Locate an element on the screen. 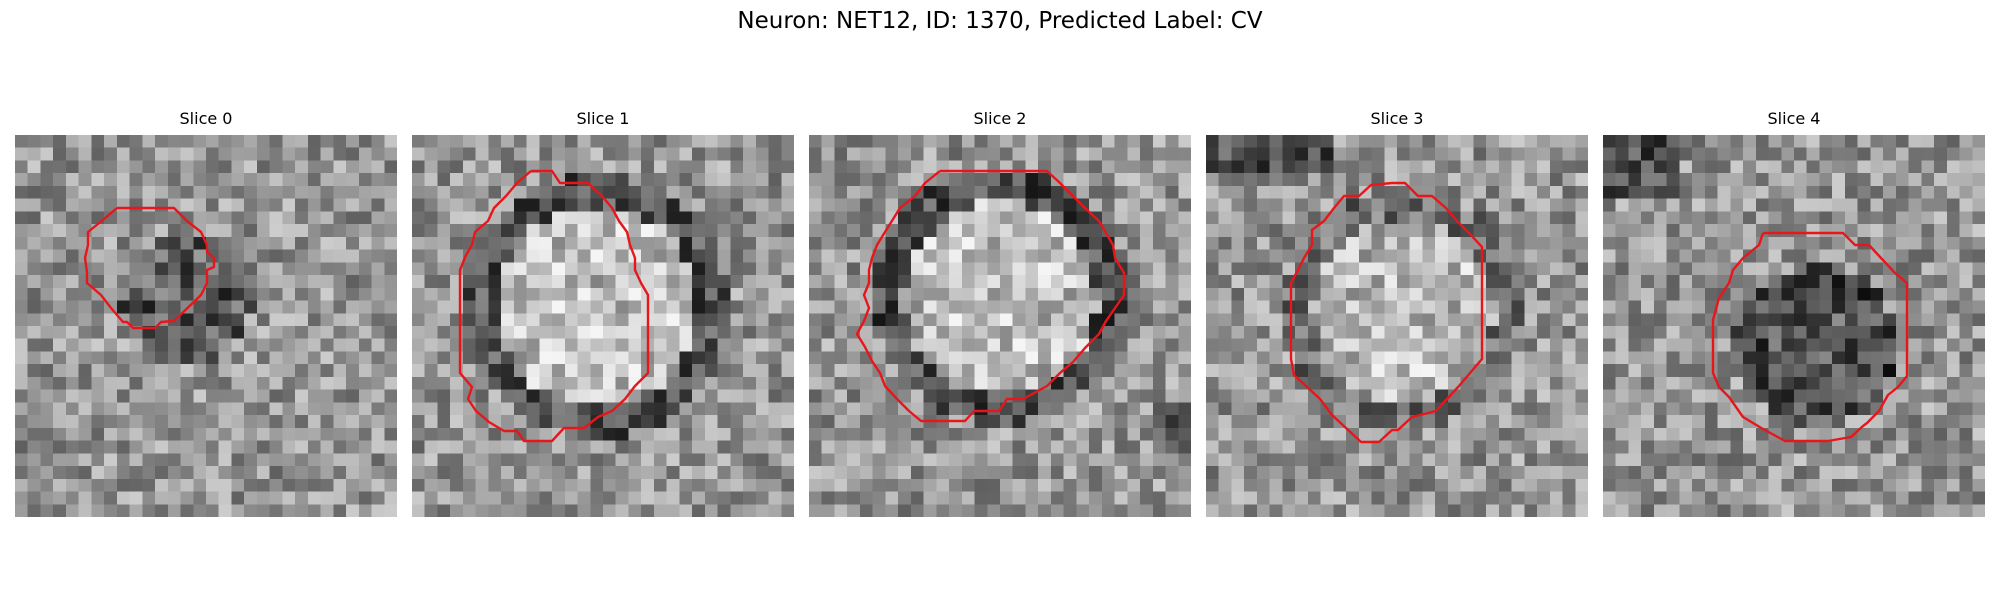 This screenshot has height=600, width=2000. slice-panel-3: Slice 3 is located at coordinates (1397, 312).